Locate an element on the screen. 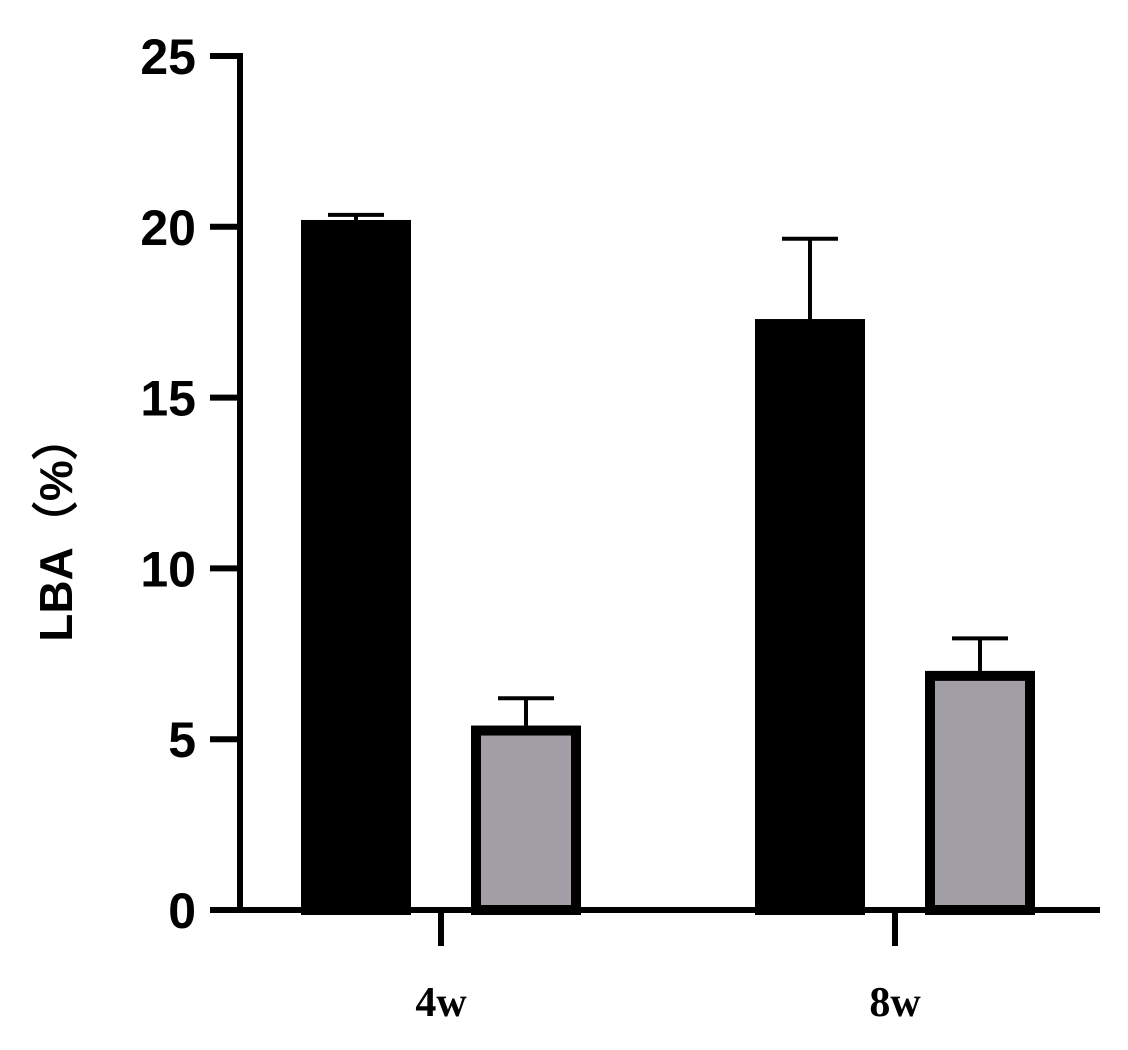 This screenshot has width=1128, height=1050. x-ticks-layer: 4w 8w is located at coordinates (668, 968).